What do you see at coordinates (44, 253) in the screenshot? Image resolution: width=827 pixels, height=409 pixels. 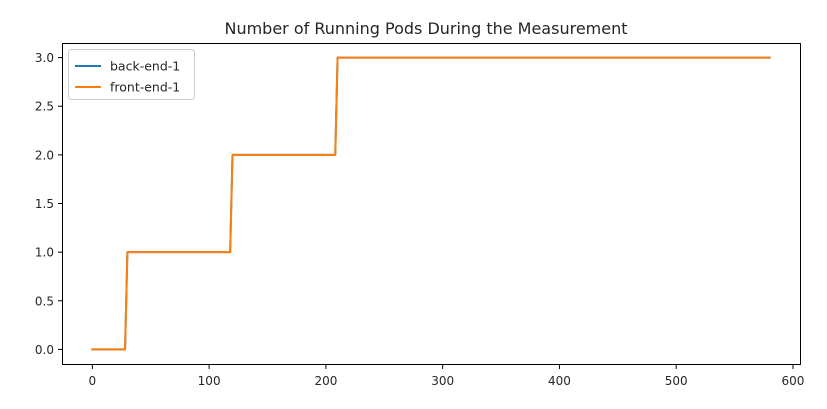 I see `y-tick-label: 1.0` at bounding box center [44, 253].